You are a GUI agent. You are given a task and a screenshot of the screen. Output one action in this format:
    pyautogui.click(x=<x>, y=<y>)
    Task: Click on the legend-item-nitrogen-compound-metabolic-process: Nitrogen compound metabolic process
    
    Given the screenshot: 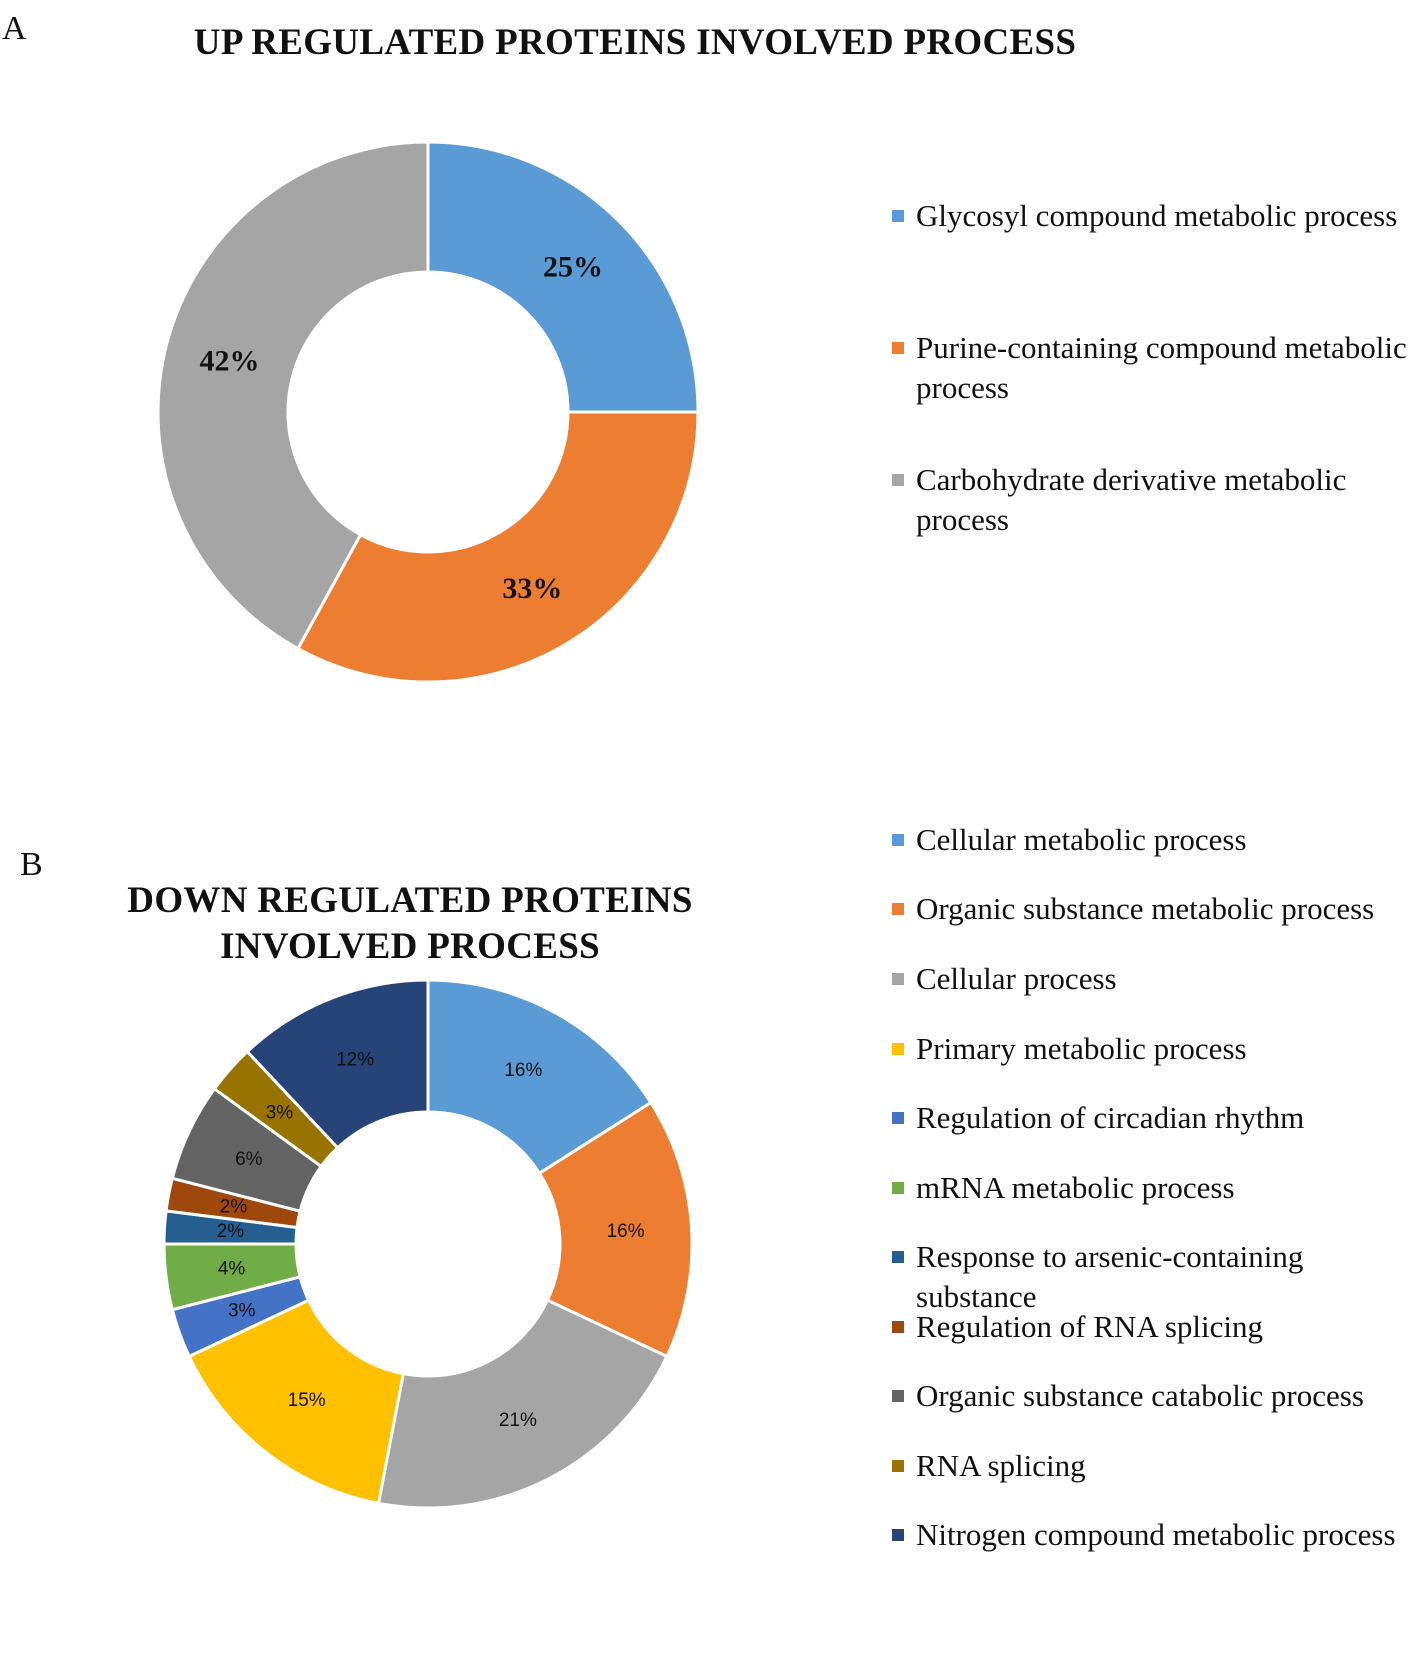 What is the action you would take?
    pyautogui.click(x=1144, y=1535)
    